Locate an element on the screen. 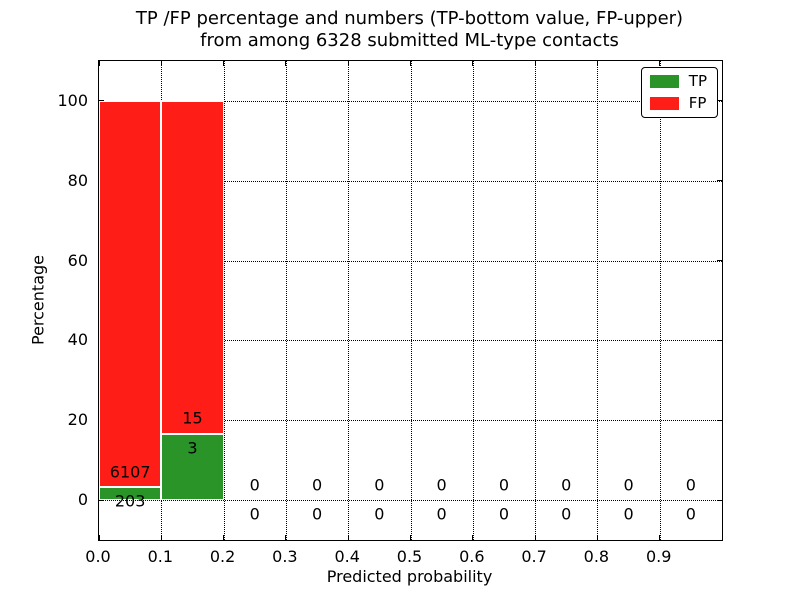 The image size is (800, 600). y-tick-label: 0 is located at coordinates (82, 500).